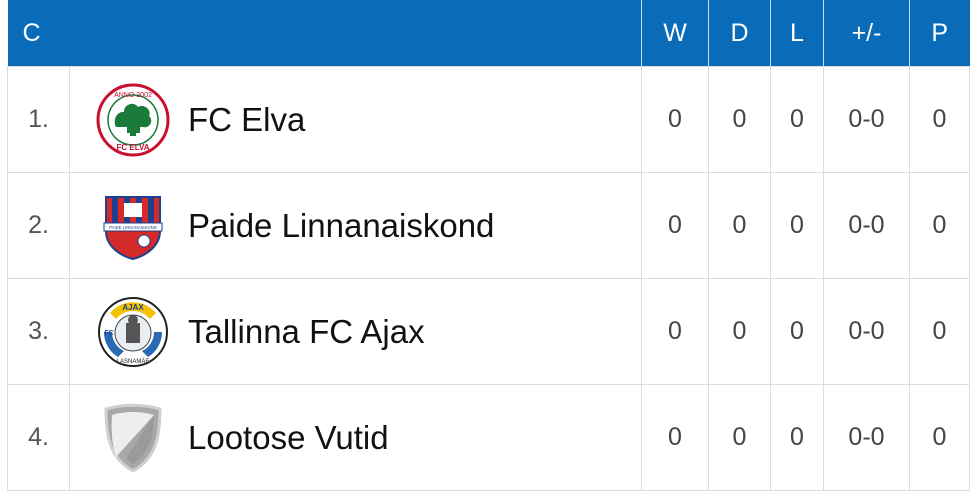  Describe the element at coordinates (288, 437) in the screenshot. I see `team-name: Lootose Vutid` at that location.